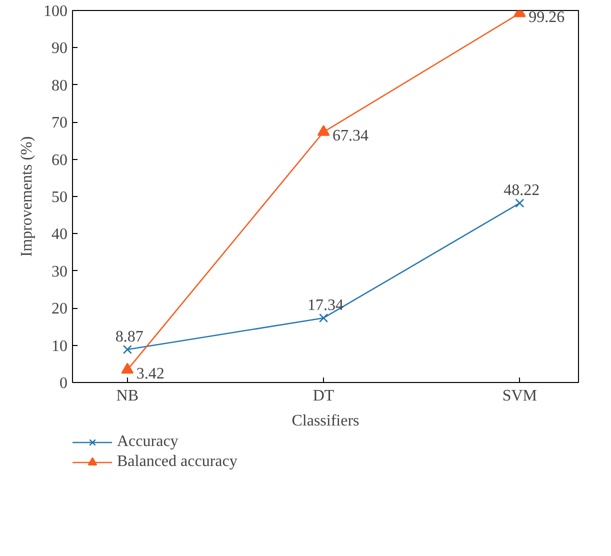 This screenshot has height=556, width=611. Describe the element at coordinates (522, 191) in the screenshot. I see `data-label: 48.22` at that location.